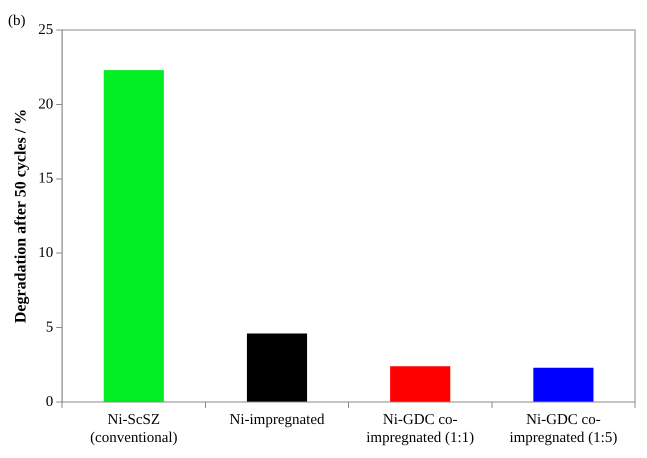 The width and height of the screenshot is (647, 458). What do you see at coordinates (46, 30) in the screenshot?
I see `y-tick-label: 25` at bounding box center [46, 30].